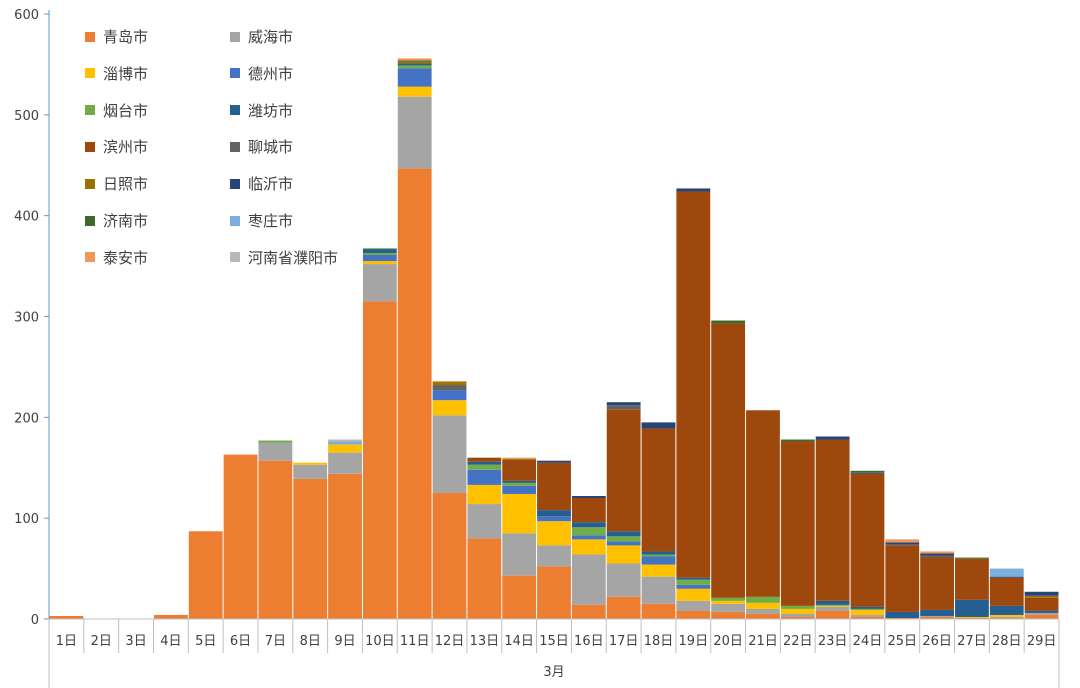 This screenshot has width=1080, height=688. I want to click on legend-label: 枣庄市, so click(271, 221).